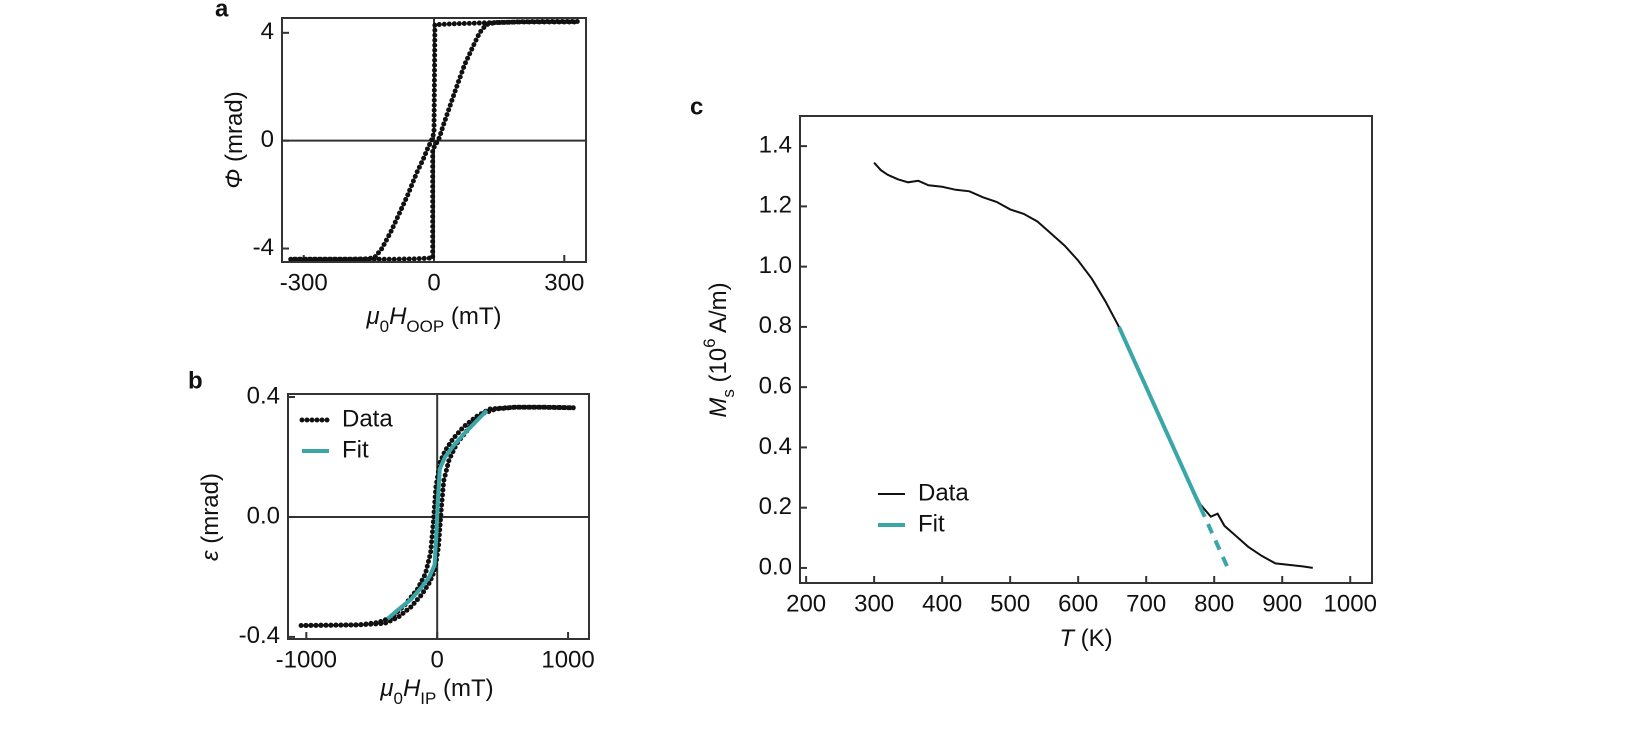  What do you see at coordinates (210, 555) in the screenshot?
I see `label-part: ε` at bounding box center [210, 555].